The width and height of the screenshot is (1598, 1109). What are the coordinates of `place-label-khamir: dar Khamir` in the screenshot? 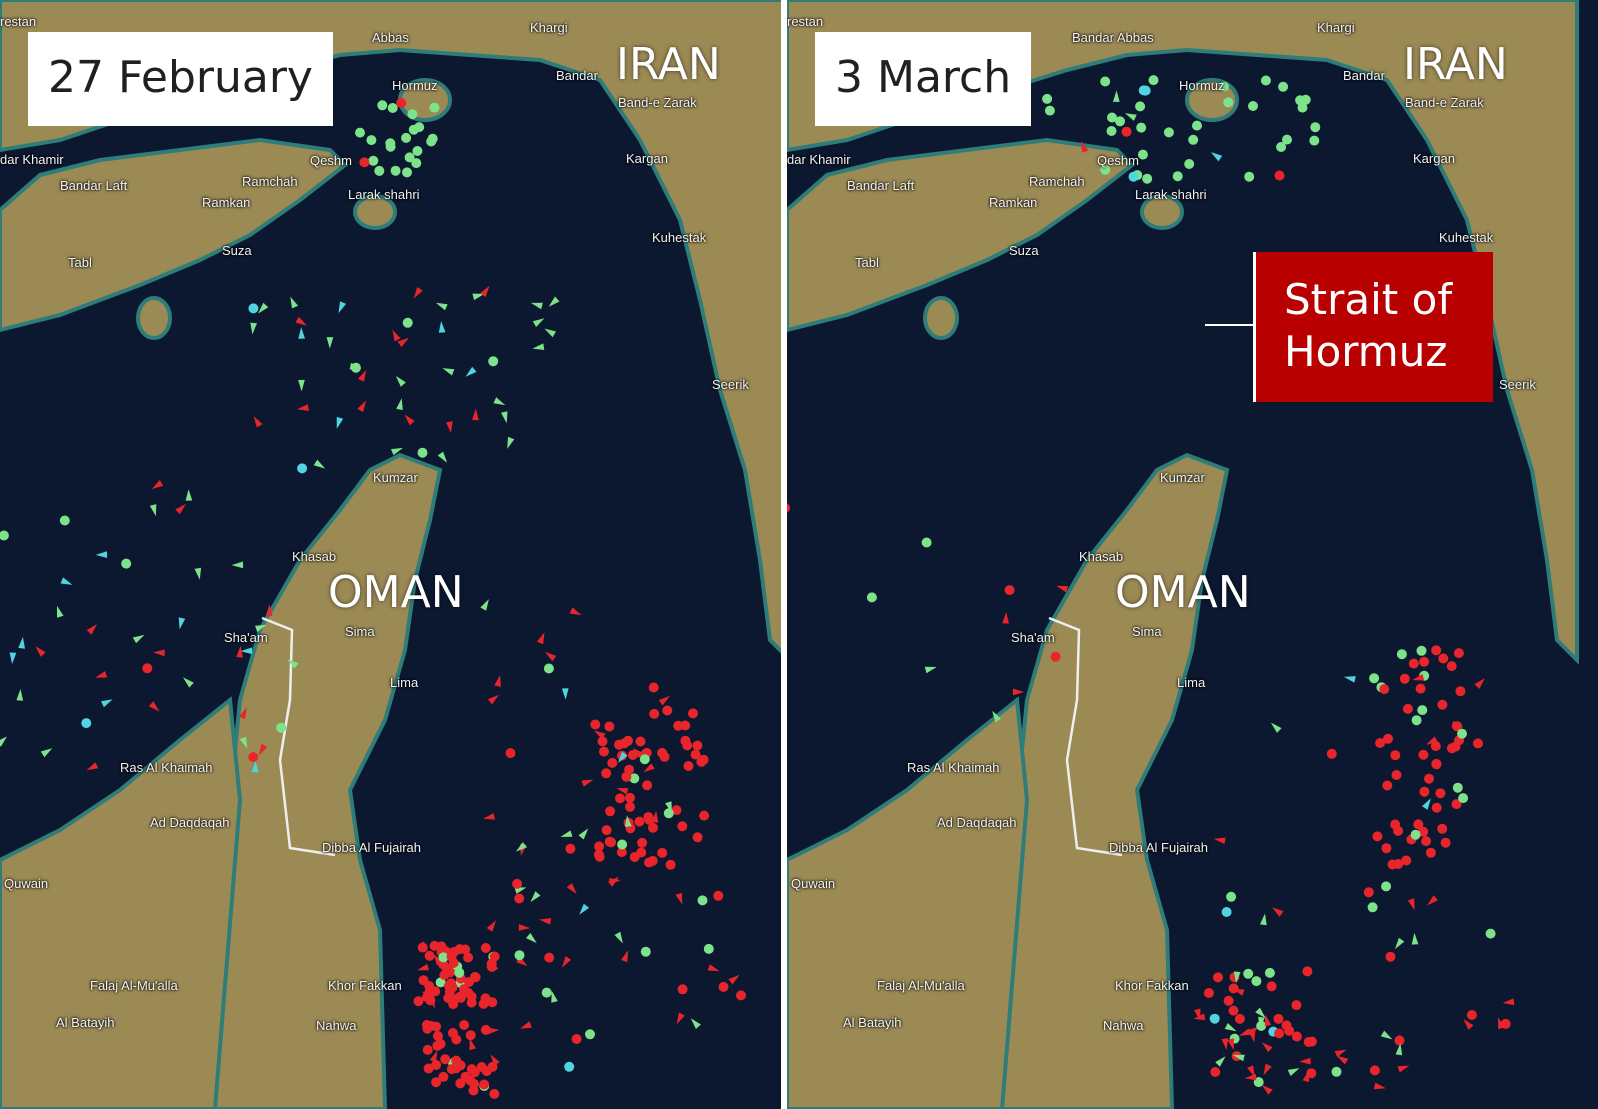 It's located at (32, 159).